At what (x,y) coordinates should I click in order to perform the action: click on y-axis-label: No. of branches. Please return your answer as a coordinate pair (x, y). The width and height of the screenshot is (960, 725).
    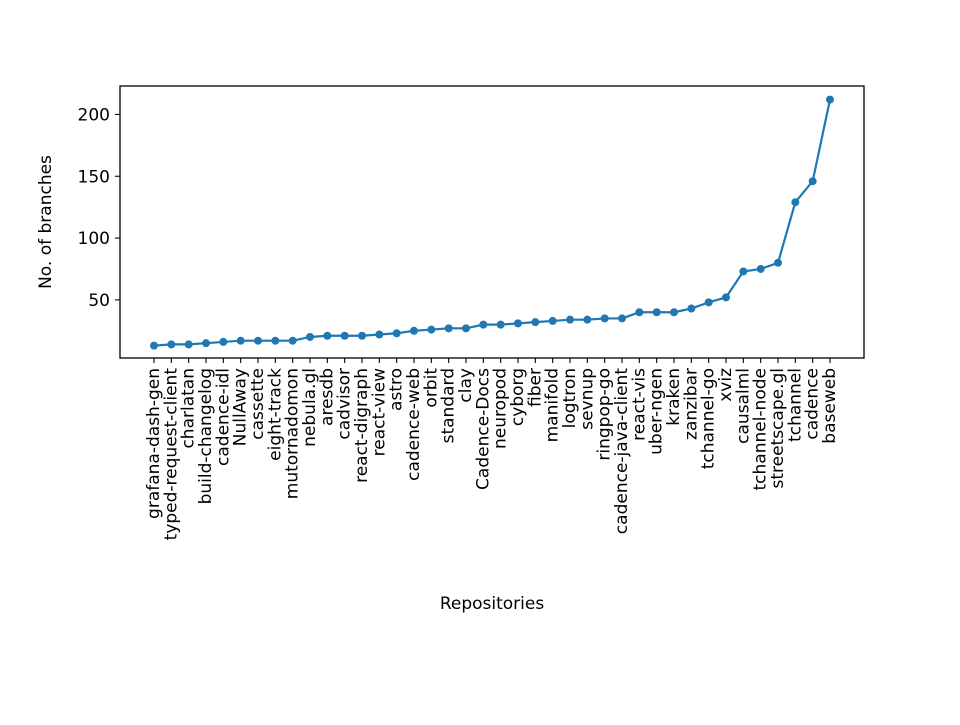
    Looking at the image, I should click on (46, 222).